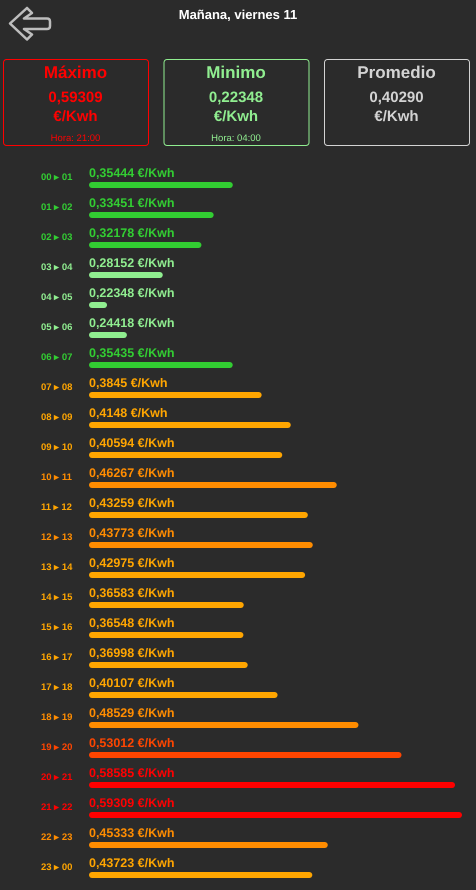 The width and height of the screenshot is (476, 890). Describe the element at coordinates (131, 263) in the screenshot. I see `data-label: 0,28152 €/Kwh` at that location.